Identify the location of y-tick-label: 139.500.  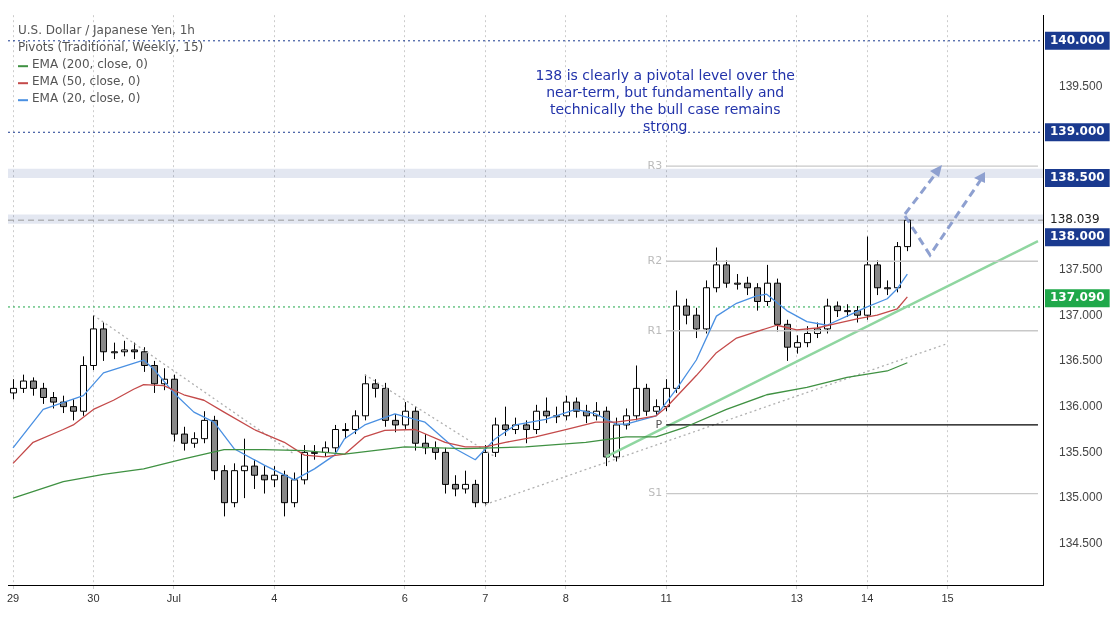
(1081, 85).